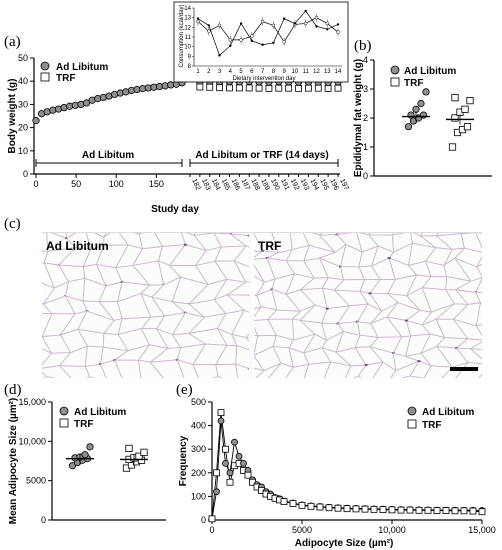 This screenshot has height=550, width=502. I want to click on tick-label-x-e: 10,000, so click(392, 530).